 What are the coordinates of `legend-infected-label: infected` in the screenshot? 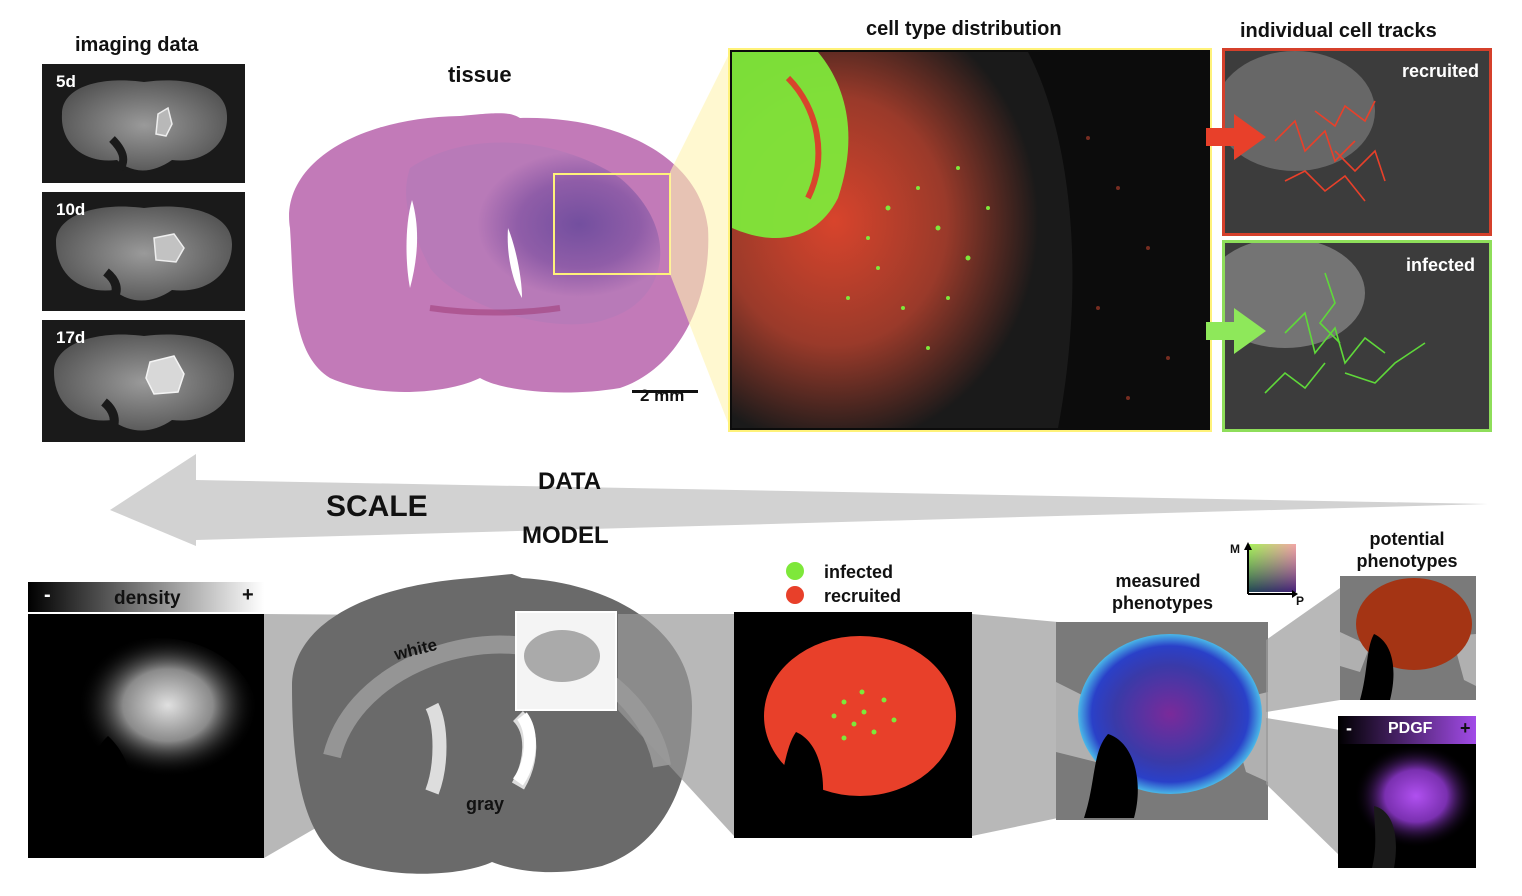 It's located at (859, 572).